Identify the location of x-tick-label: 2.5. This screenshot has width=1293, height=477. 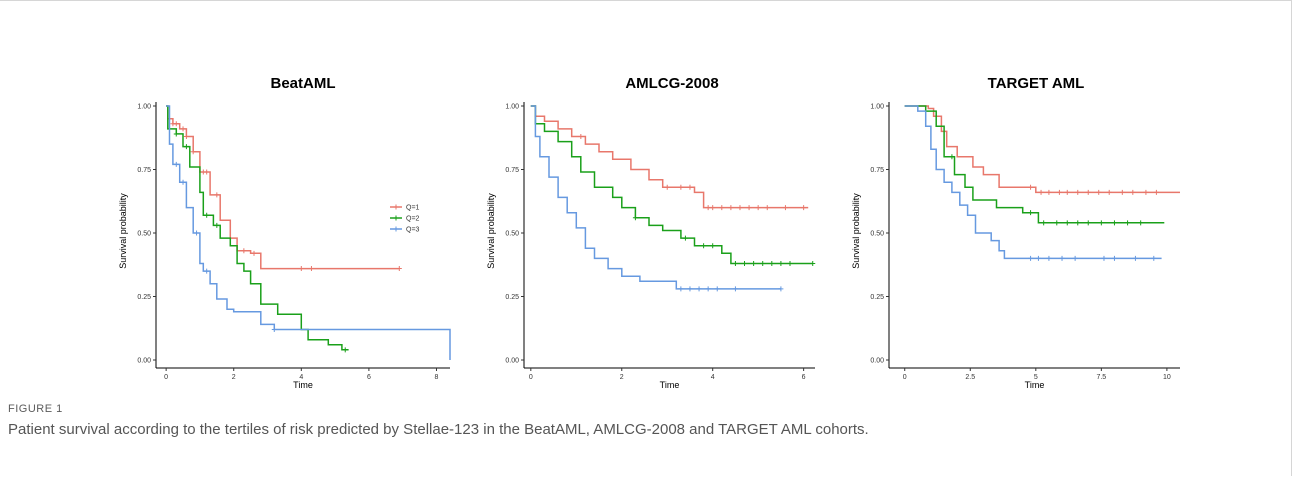
(970, 377).